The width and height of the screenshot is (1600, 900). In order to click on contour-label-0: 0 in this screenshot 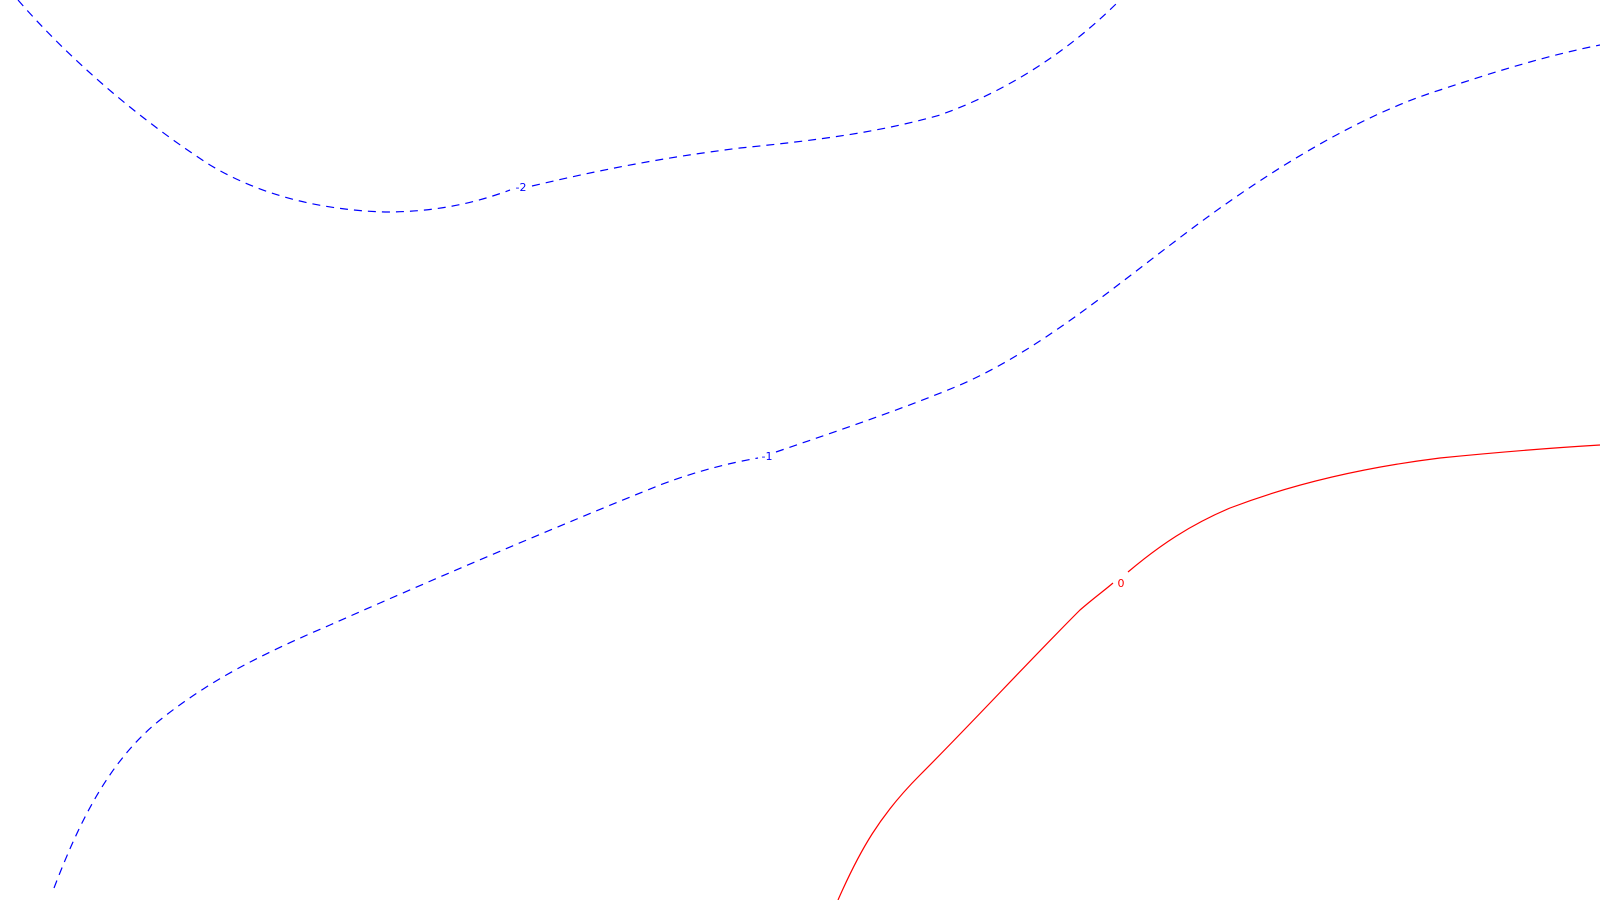, I will do `click(1121, 583)`.